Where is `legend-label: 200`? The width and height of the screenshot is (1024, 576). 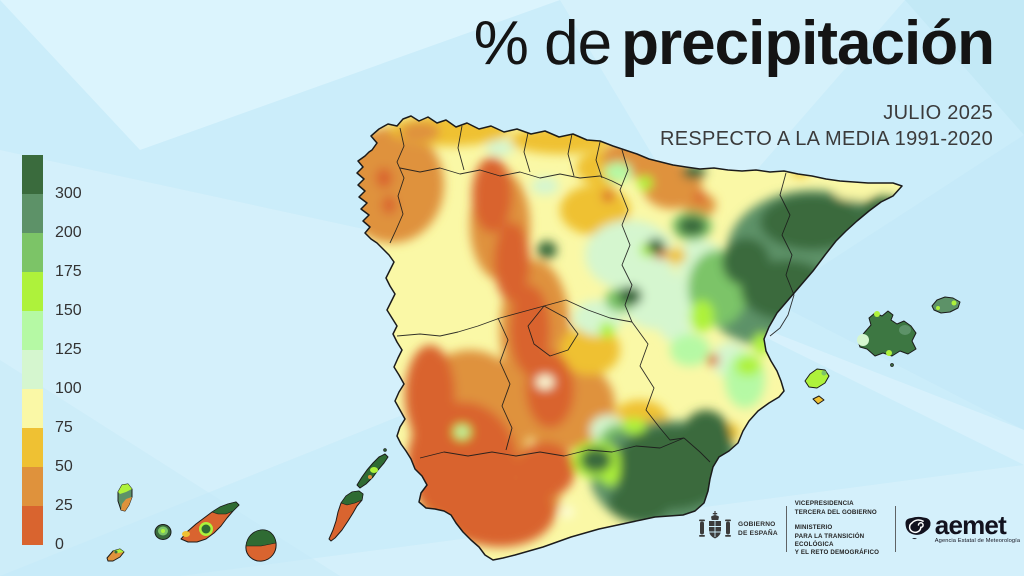
legend-label: 200 is located at coordinates (68, 232).